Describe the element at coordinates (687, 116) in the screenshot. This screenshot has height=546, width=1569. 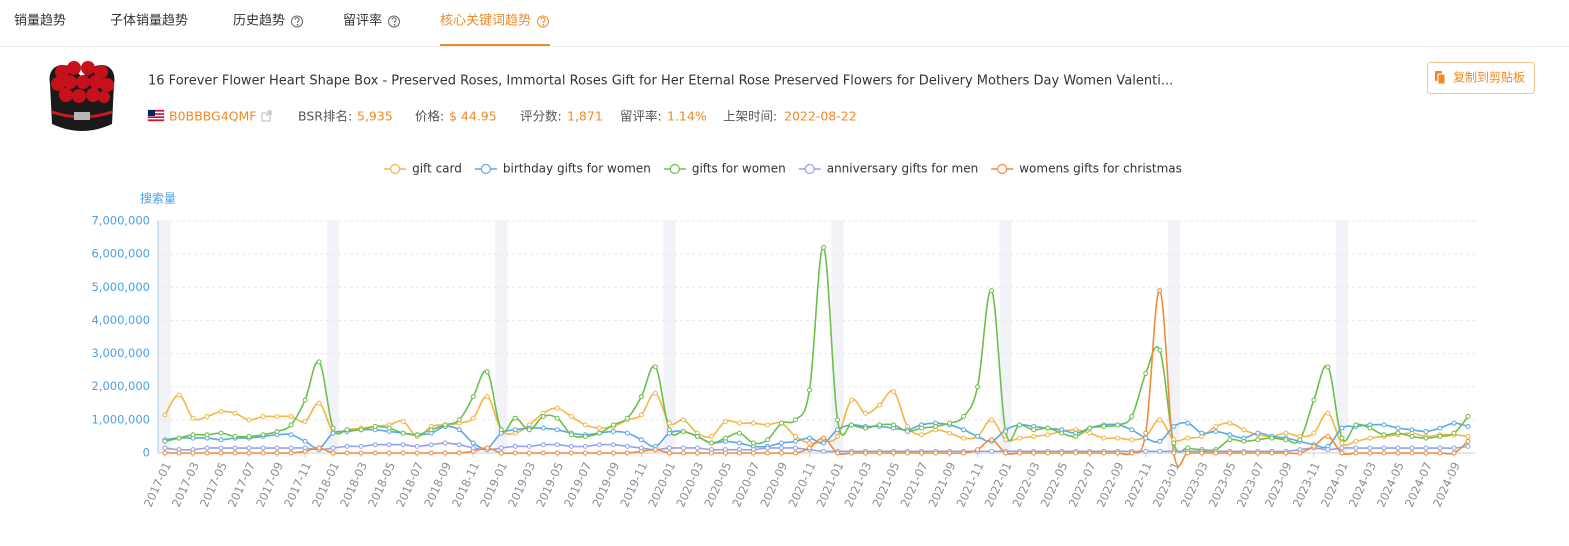
I see `stat-value: 1.14%` at that location.